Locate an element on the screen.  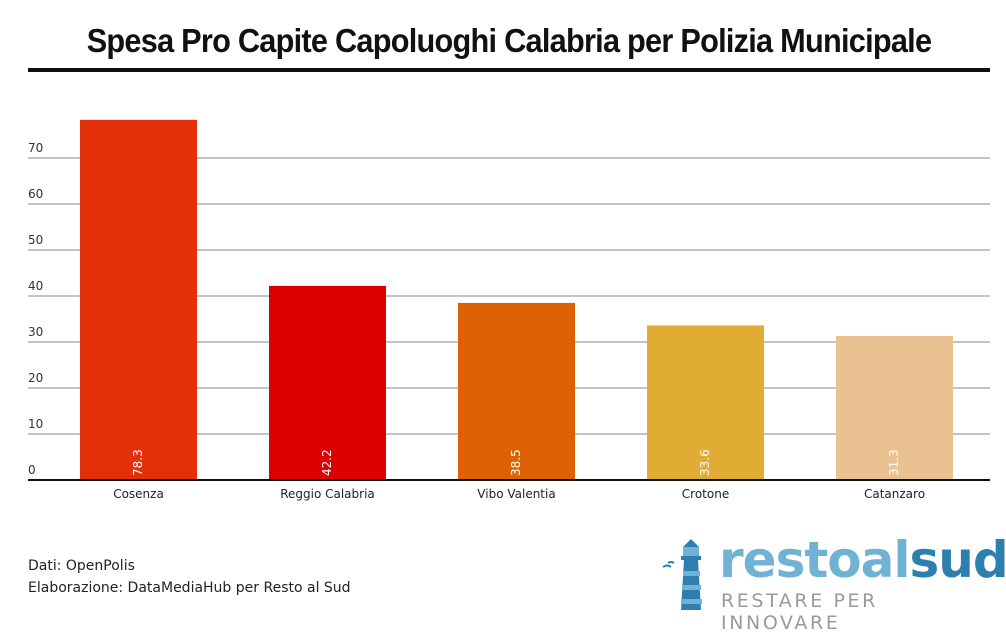
bar-value-label: 38.5 is located at coordinates (516, 462).